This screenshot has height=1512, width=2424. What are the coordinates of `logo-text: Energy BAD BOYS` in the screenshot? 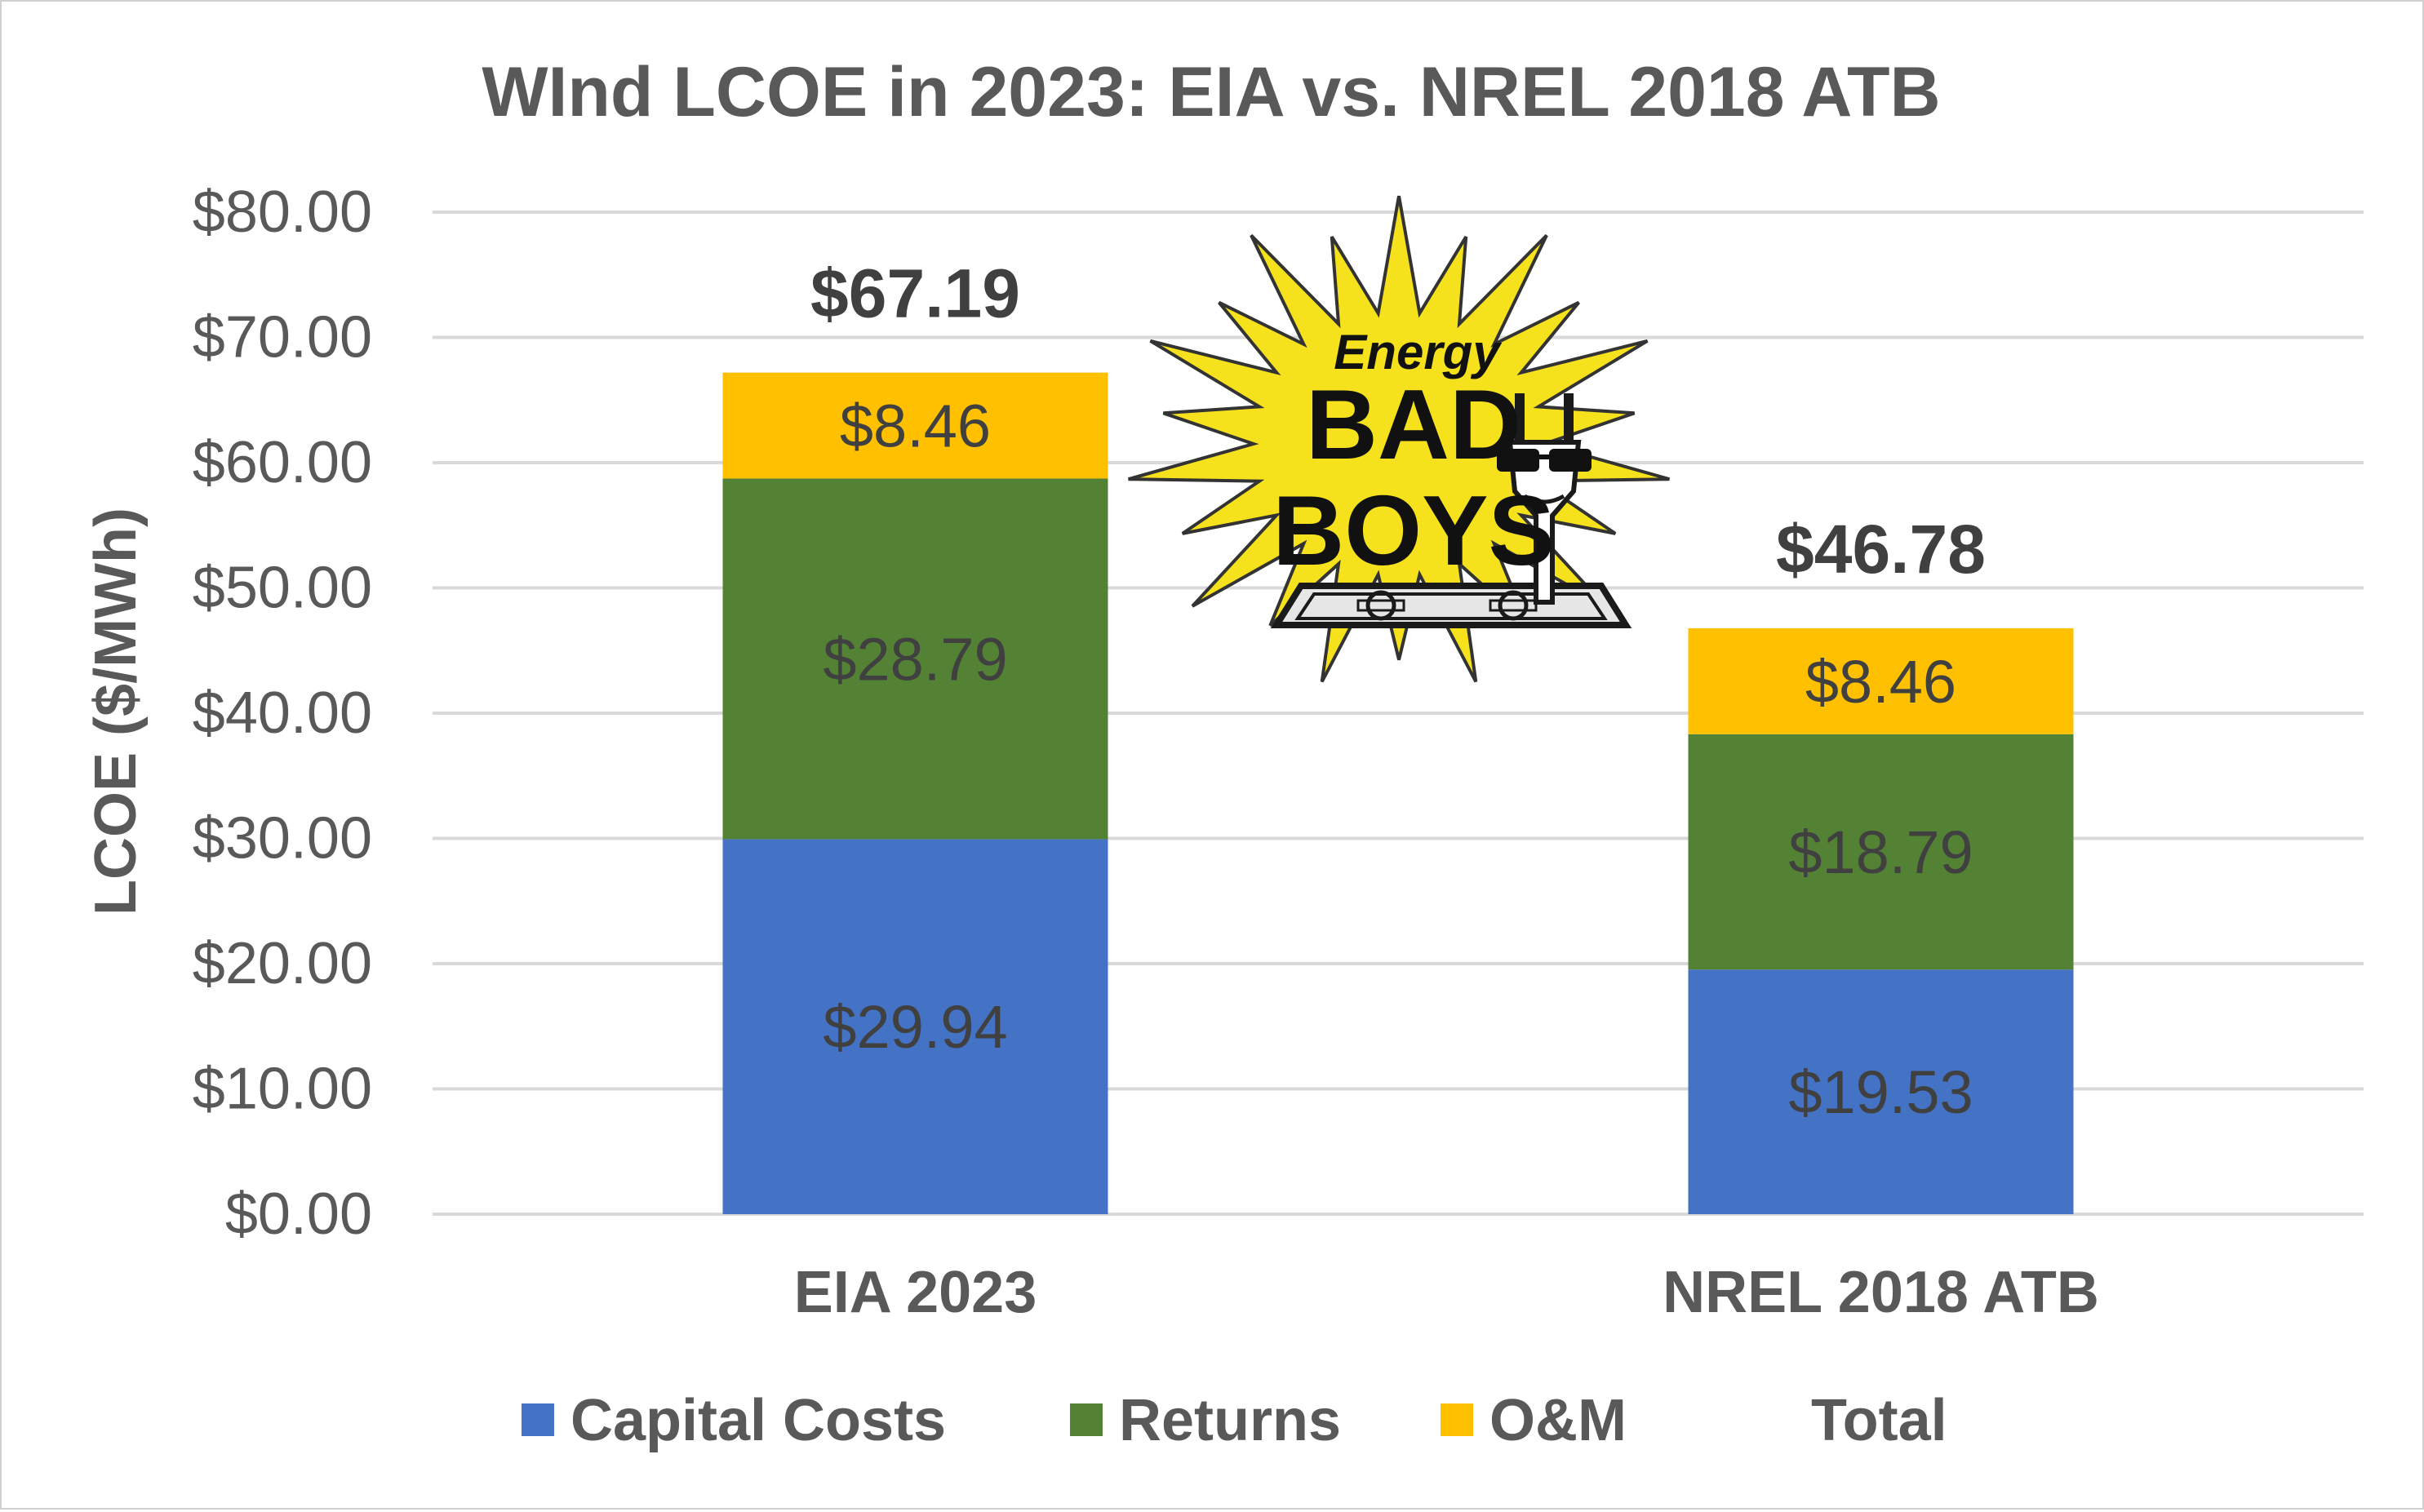 It's located at (1413, 455).